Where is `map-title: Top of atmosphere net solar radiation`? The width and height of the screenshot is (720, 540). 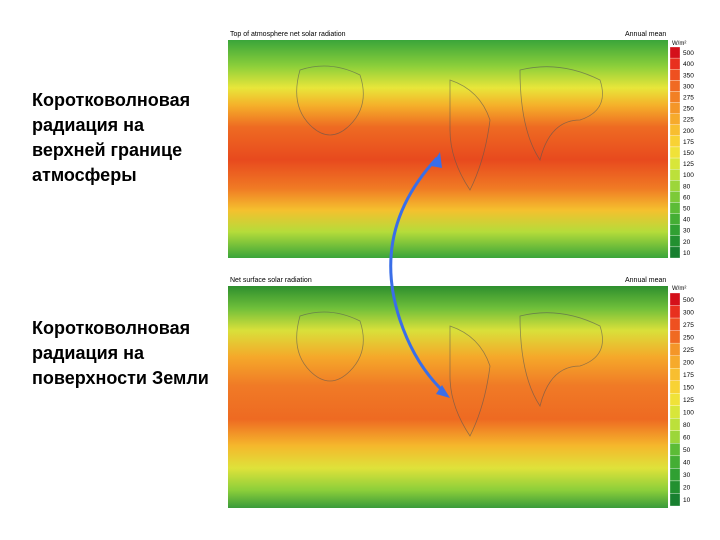 map-title: Top of atmosphere net solar radiation is located at coordinates (288, 34).